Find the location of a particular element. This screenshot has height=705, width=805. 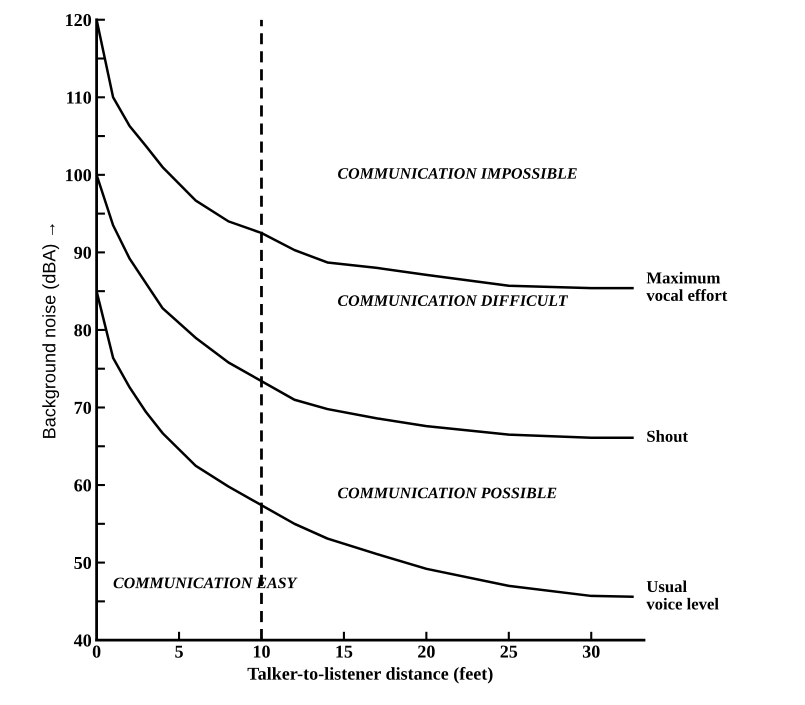

annotation: COMMUNICATION IMPOSSIBLE is located at coordinates (457, 173).